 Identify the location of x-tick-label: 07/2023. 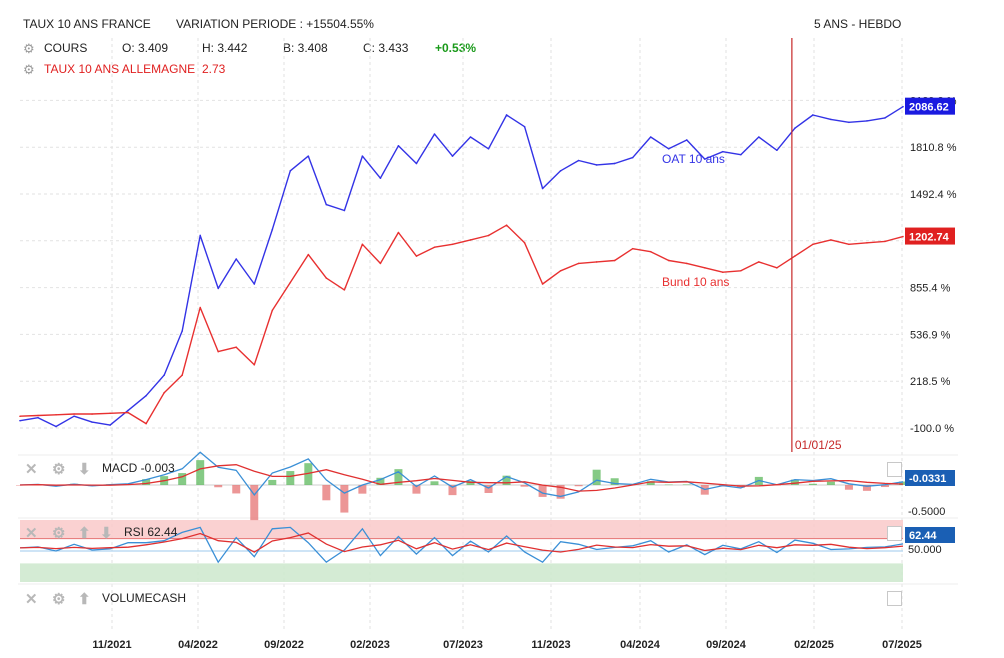
(463, 645).